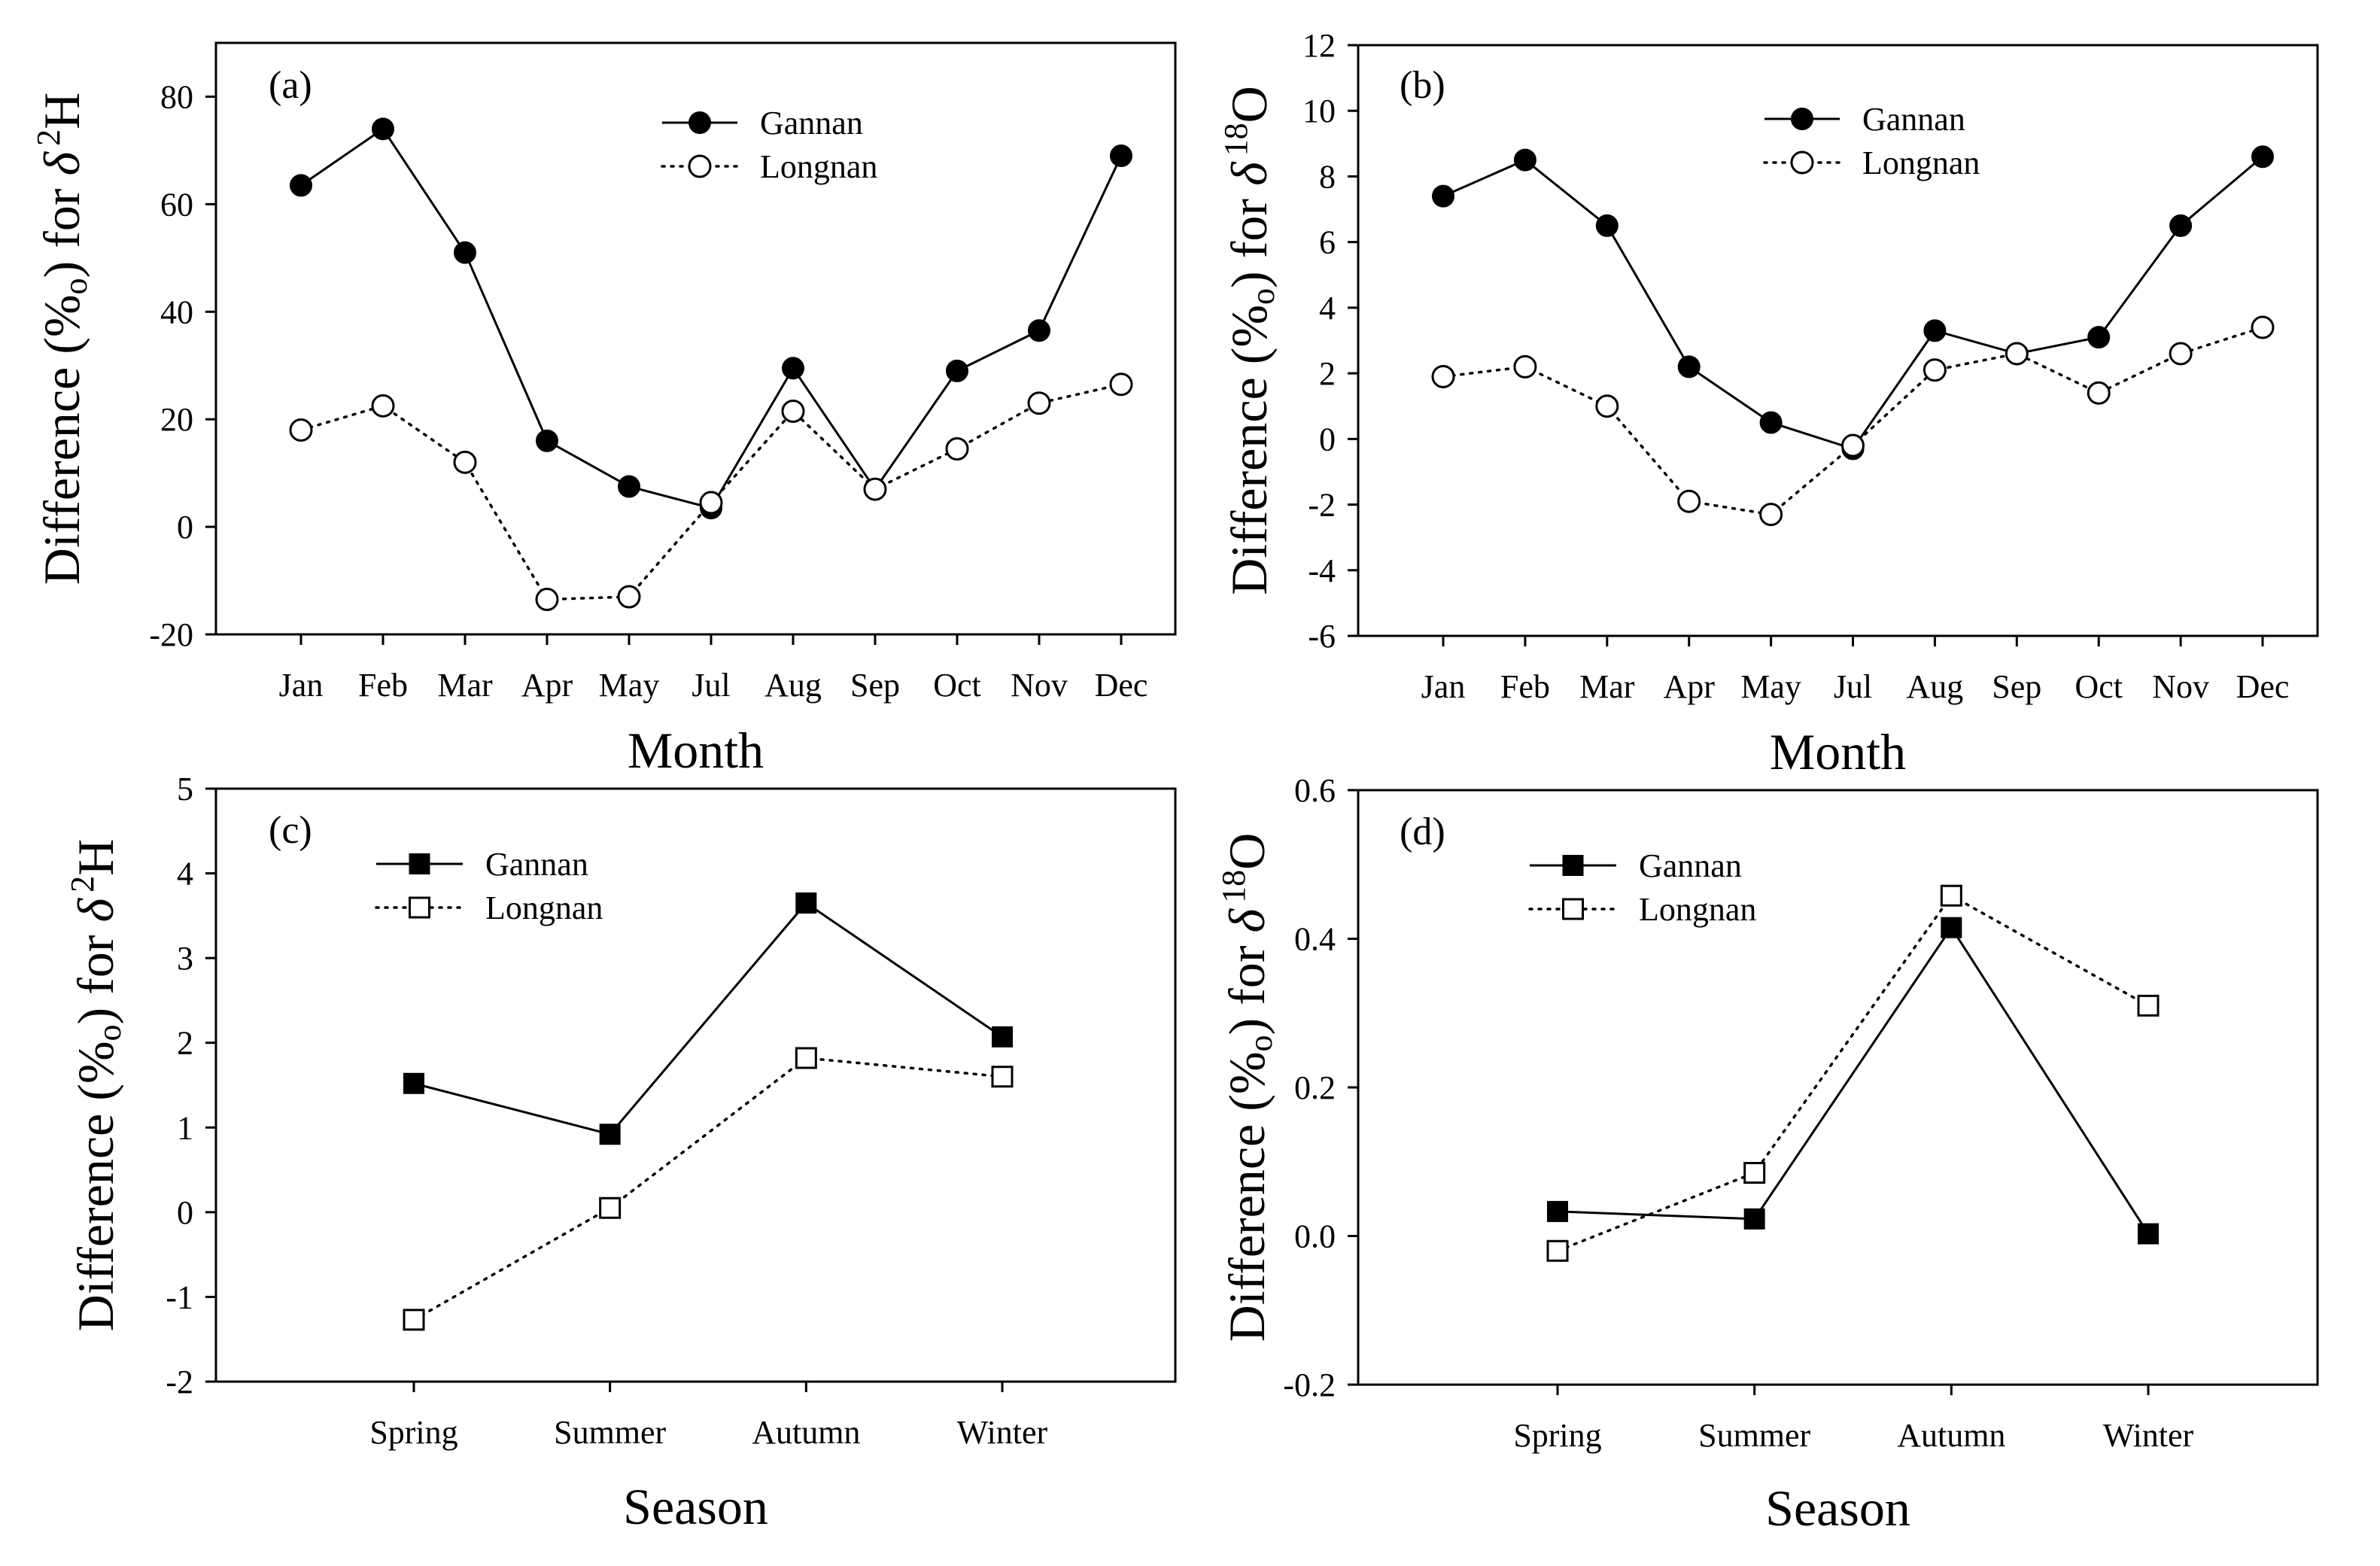  I want to click on y-tick-label: 80, so click(176, 97).